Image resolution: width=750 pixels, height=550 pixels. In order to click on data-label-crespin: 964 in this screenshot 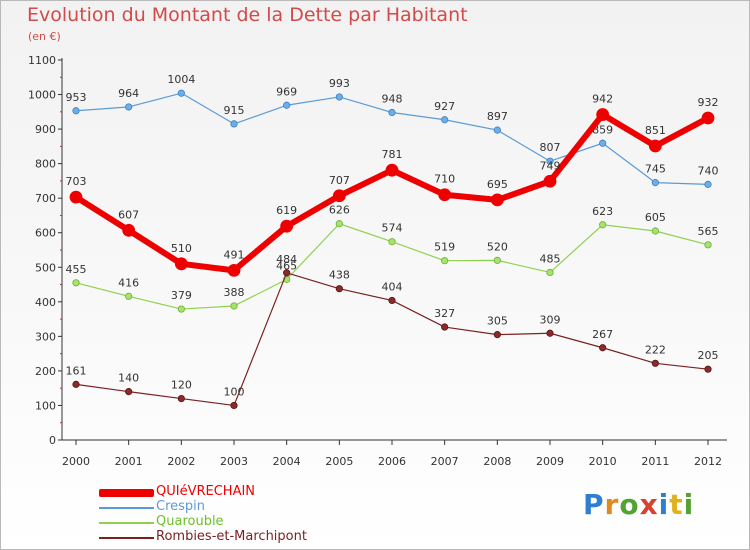, I will do `click(128, 93)`.